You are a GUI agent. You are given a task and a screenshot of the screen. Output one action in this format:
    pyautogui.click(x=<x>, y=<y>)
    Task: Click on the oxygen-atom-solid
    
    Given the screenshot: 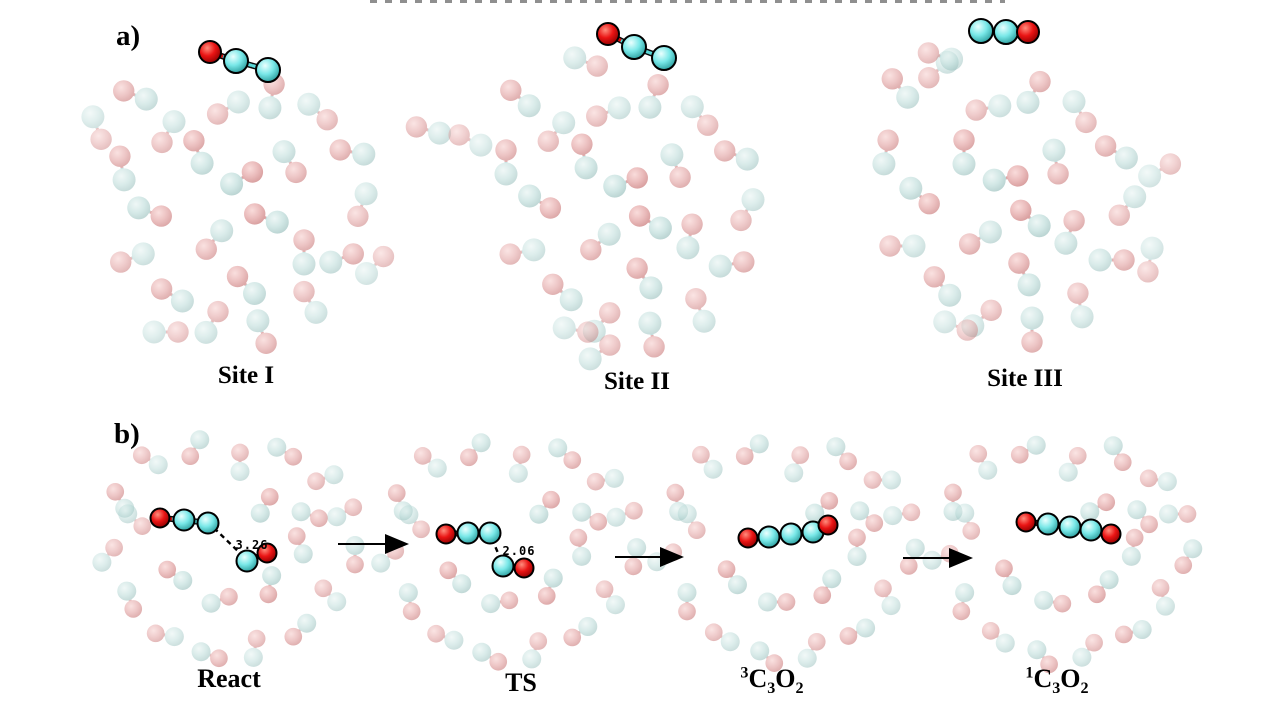 What is the action you would take?
    pyautogui.click(x=446, y=534)
    